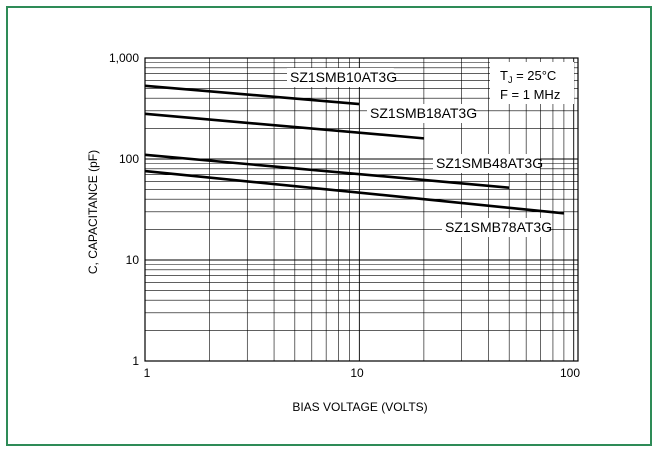  What do you see at coordinates (359, 407) in the screenshot?
I see `x-axis-label: BIAS VOLTAGE (VOLTS)` at bounding box center [359, 407].